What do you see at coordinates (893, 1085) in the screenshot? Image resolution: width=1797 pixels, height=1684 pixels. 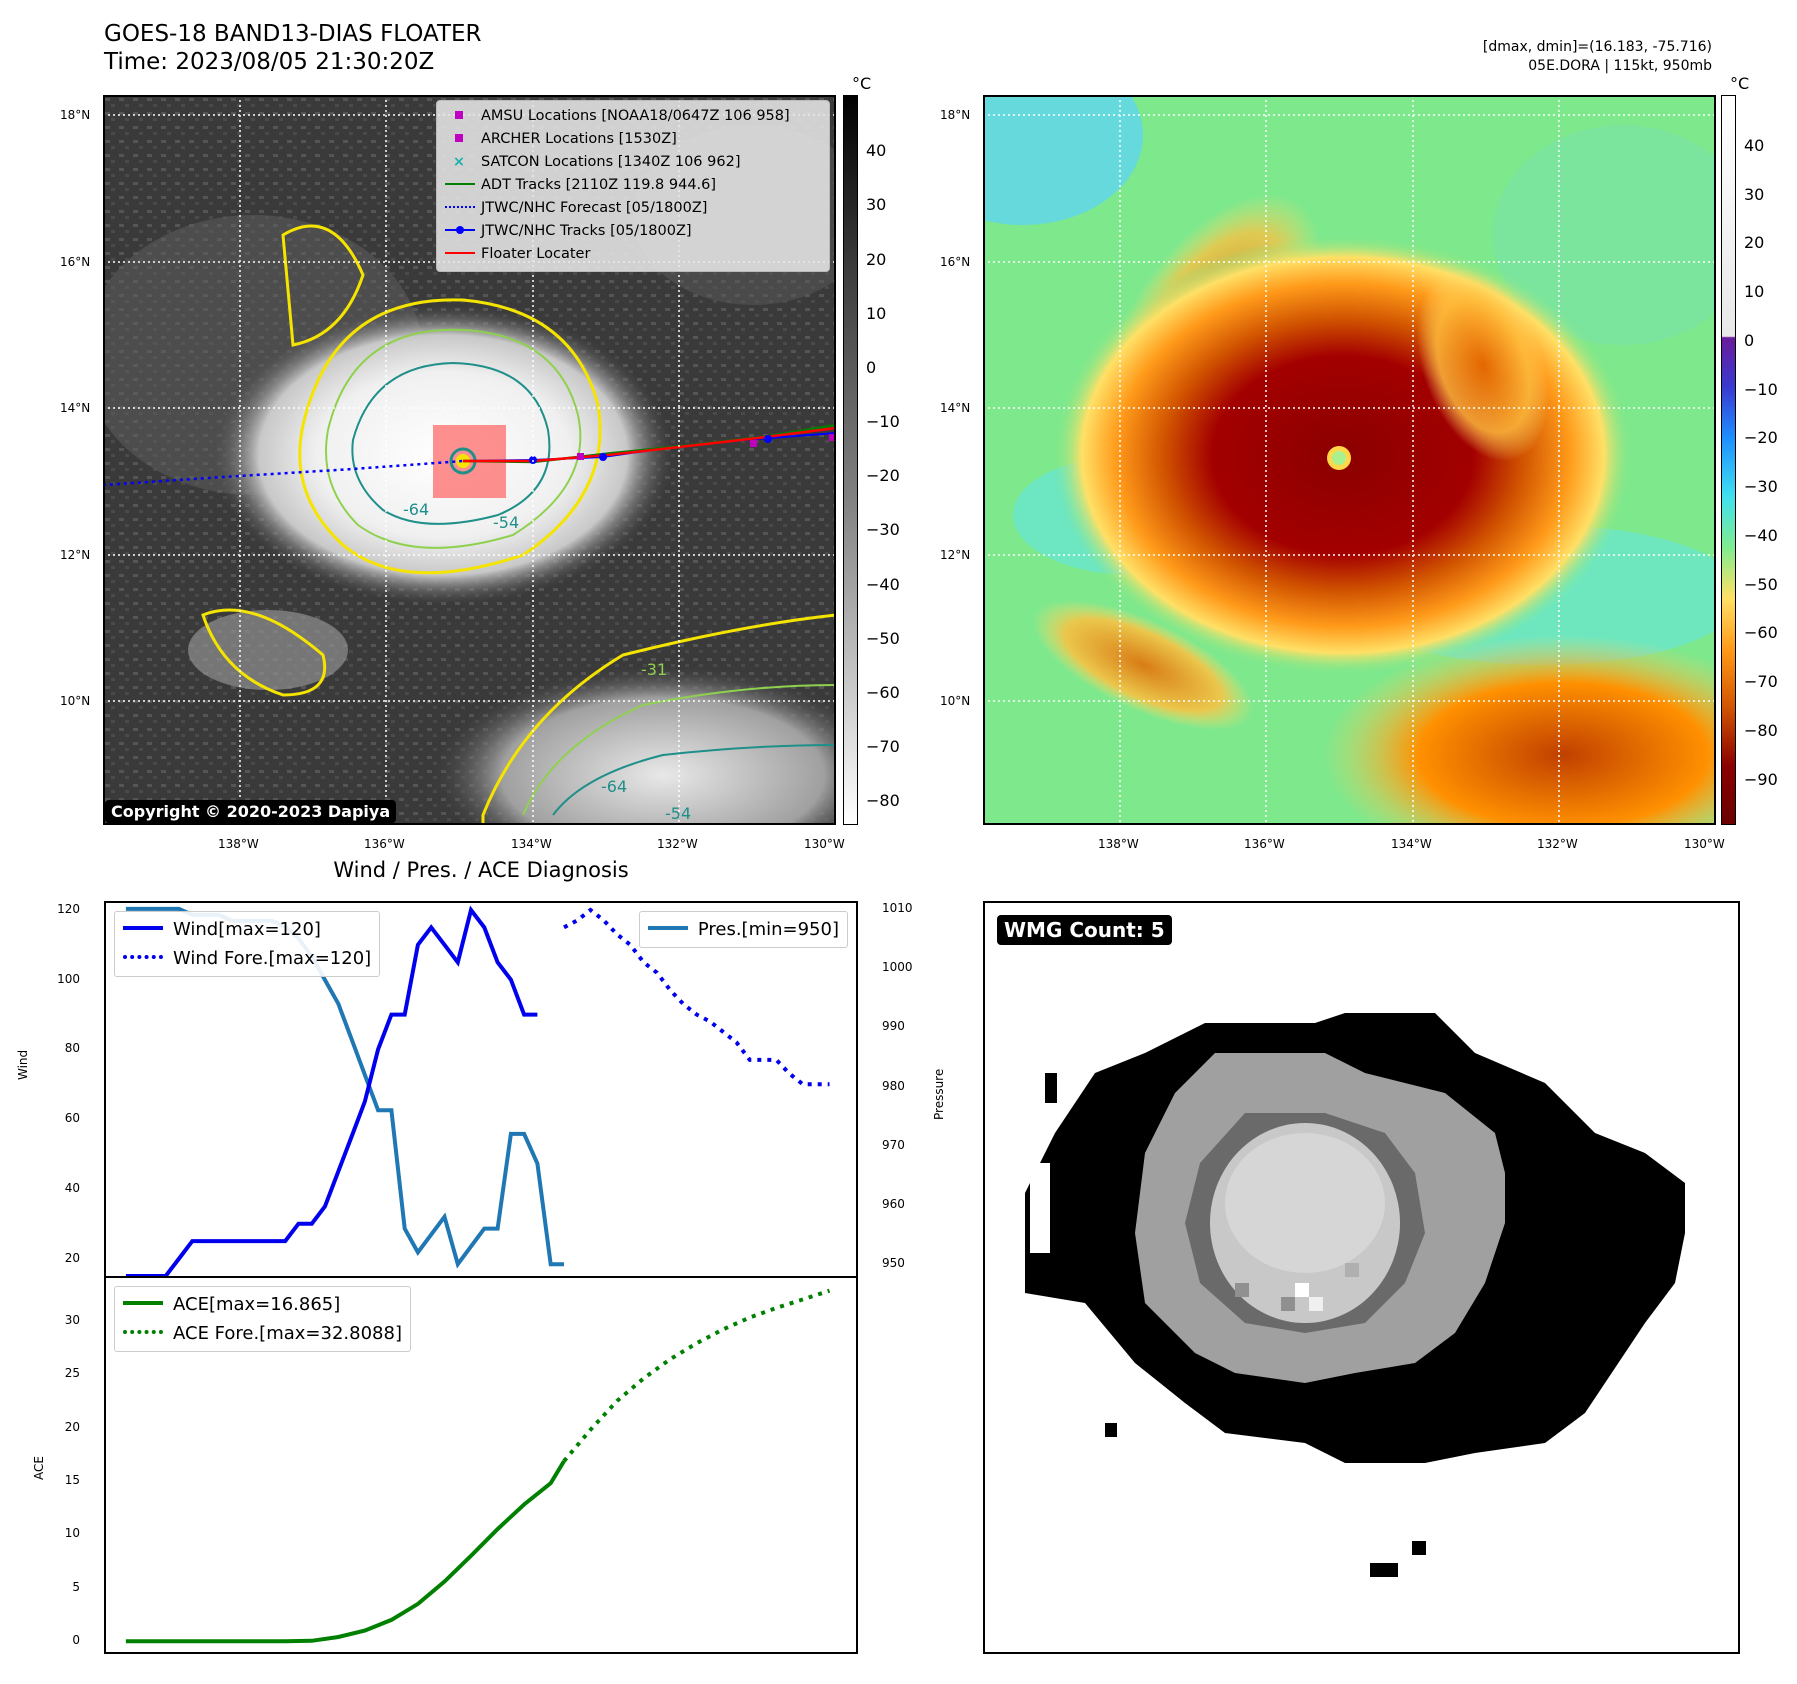 I see `pressure-tick: 980` at bounding box center [893, 1085].